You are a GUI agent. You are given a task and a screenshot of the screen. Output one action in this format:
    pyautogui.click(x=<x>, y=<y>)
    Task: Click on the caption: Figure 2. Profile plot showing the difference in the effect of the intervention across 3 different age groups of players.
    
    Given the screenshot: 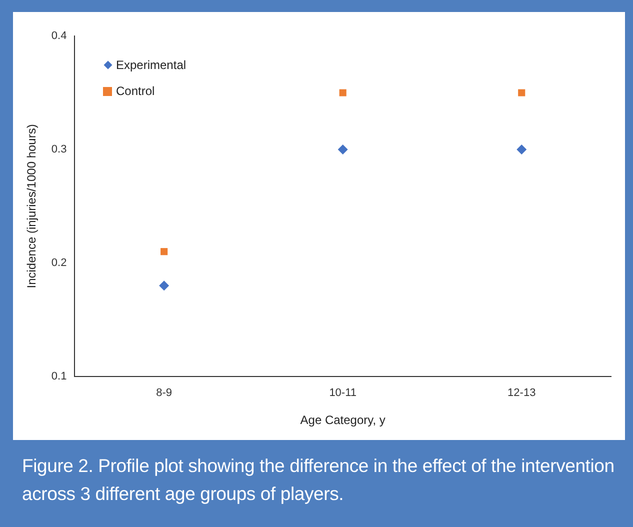 What is the action you would take?
    pyautogui.click(x=319, y=480)
    